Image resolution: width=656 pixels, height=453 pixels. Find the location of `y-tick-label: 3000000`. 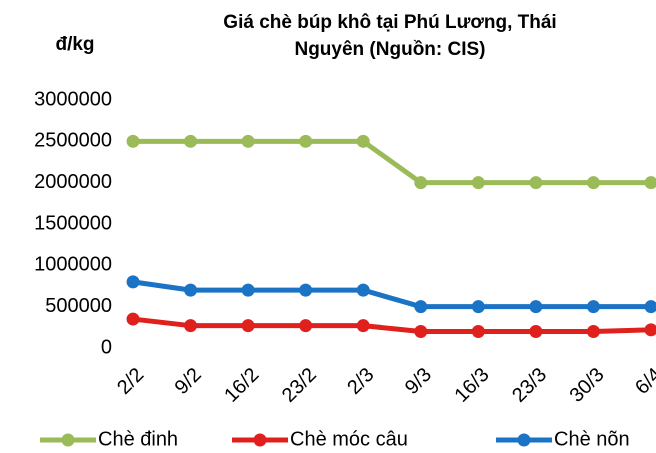

y-tick-label: 3000000 is located at coordinates (73, 99).